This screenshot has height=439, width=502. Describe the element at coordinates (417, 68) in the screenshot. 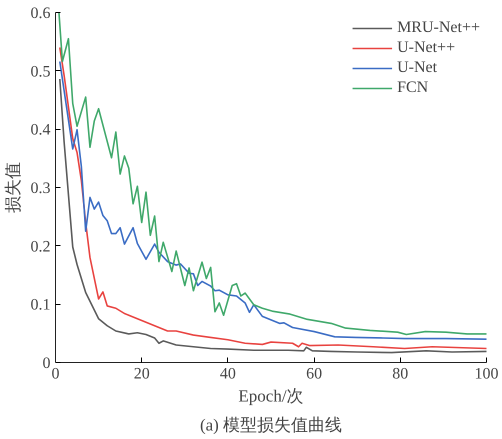

I see `legend-label: U-Net` at that location.